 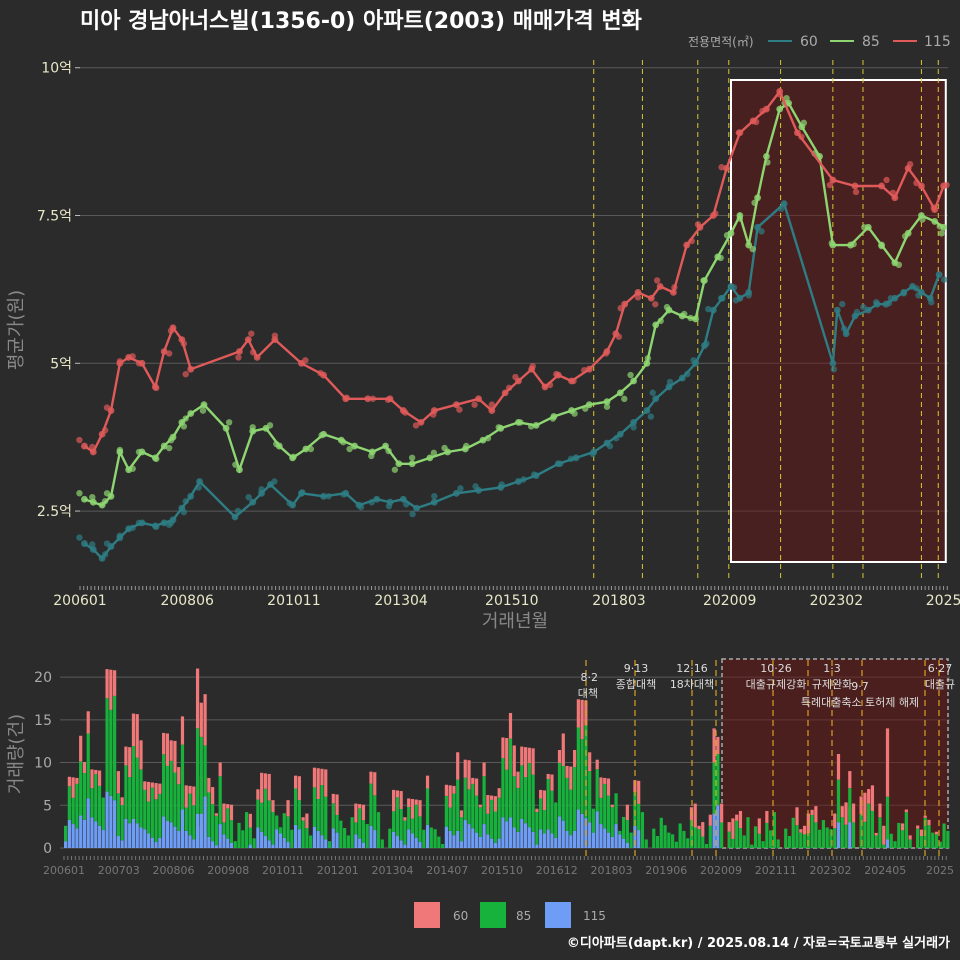 What do you see at coordinates (937, 42) in the screenshot?
I see `legend-label-115: 115` at bounding box center [937, 42].